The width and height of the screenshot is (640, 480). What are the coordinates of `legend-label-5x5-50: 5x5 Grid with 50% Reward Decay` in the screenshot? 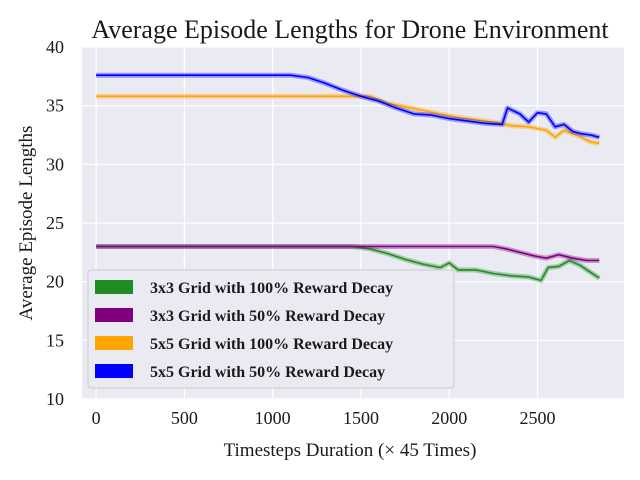 It's located at (267, 372).